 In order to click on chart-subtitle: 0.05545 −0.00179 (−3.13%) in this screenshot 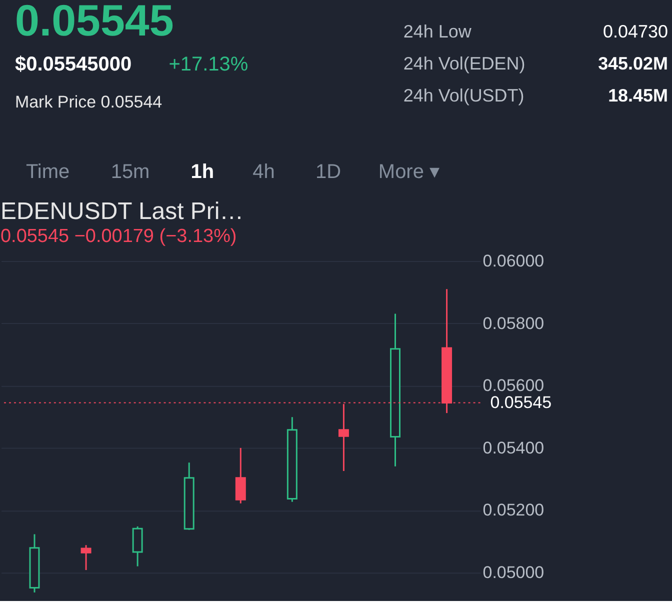, I will do `click(118, 237)`.